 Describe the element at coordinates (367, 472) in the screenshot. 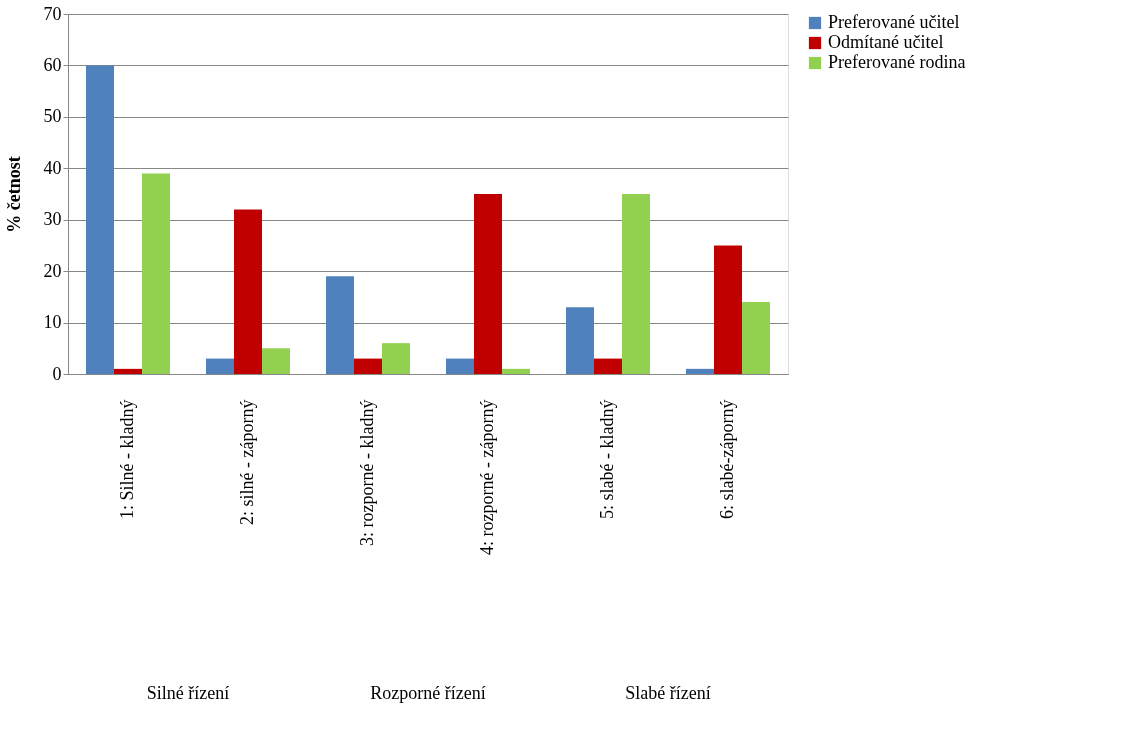

I see `x-tick-label: 3: rozporné - kladný` at that location.